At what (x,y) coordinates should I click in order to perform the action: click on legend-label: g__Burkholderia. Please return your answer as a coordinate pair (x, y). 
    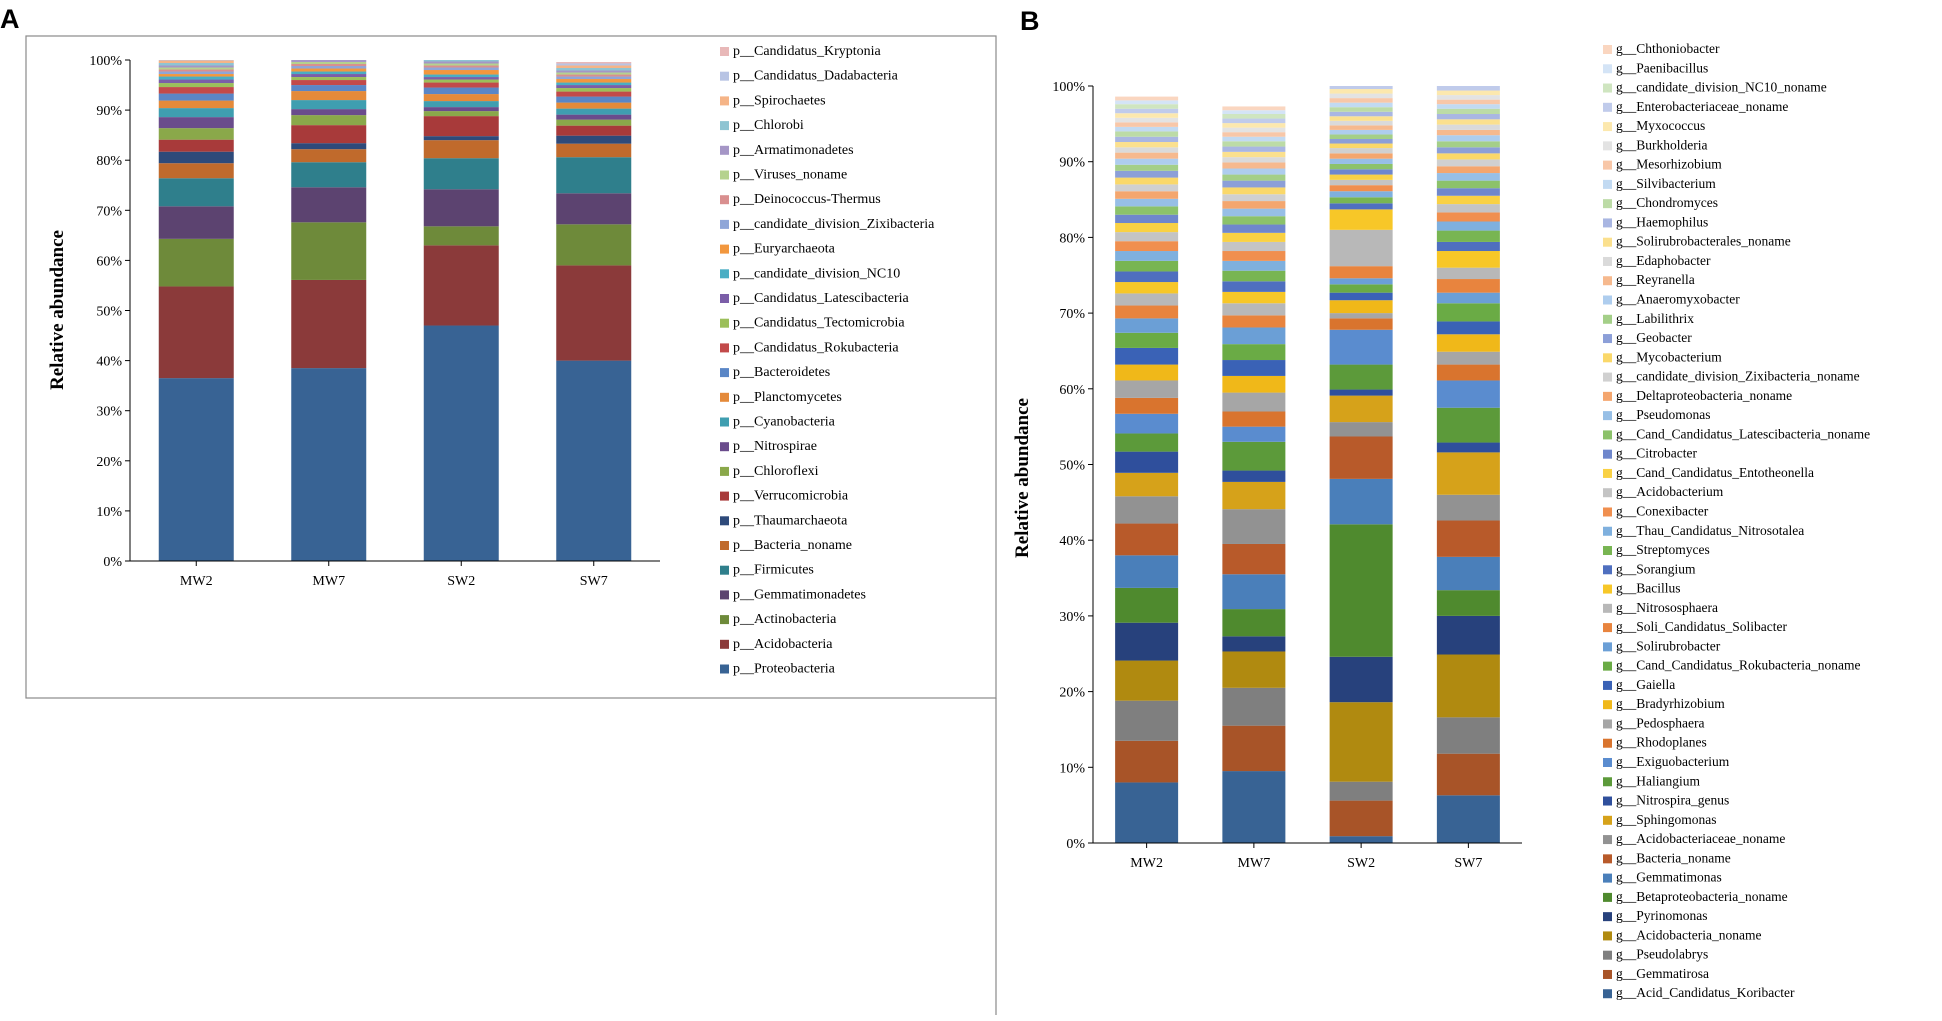
    Looking at the image, I should click on (1661, 144).